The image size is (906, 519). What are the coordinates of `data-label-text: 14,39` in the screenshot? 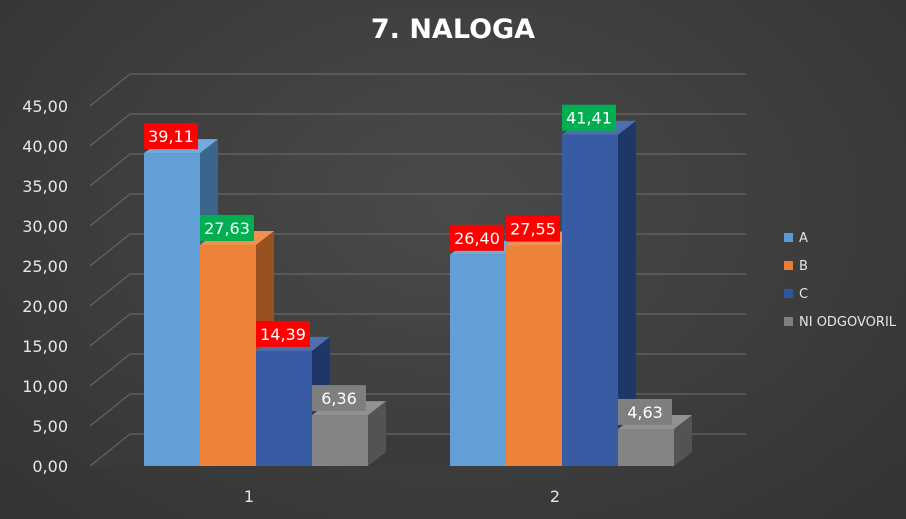 It's located at (283, 334).